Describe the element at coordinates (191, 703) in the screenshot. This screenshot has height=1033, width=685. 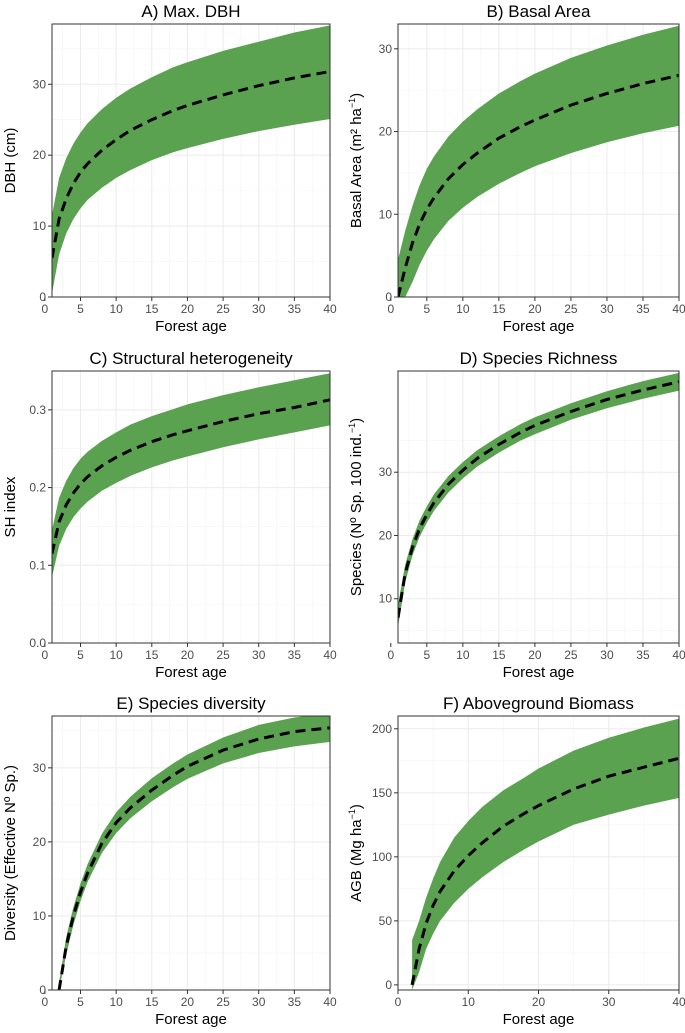
I see `chart-title: E) Species diversity` at that location.